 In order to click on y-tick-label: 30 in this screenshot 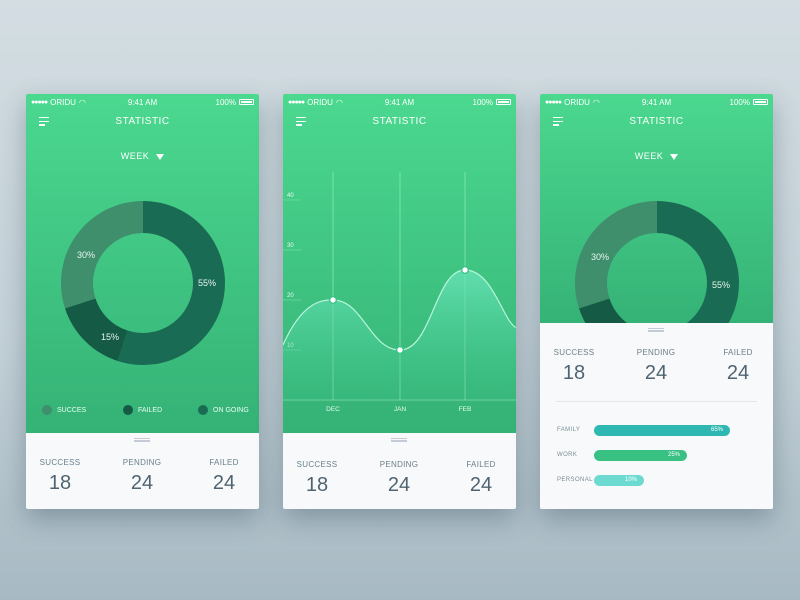, I will do `click(290, 246)`.